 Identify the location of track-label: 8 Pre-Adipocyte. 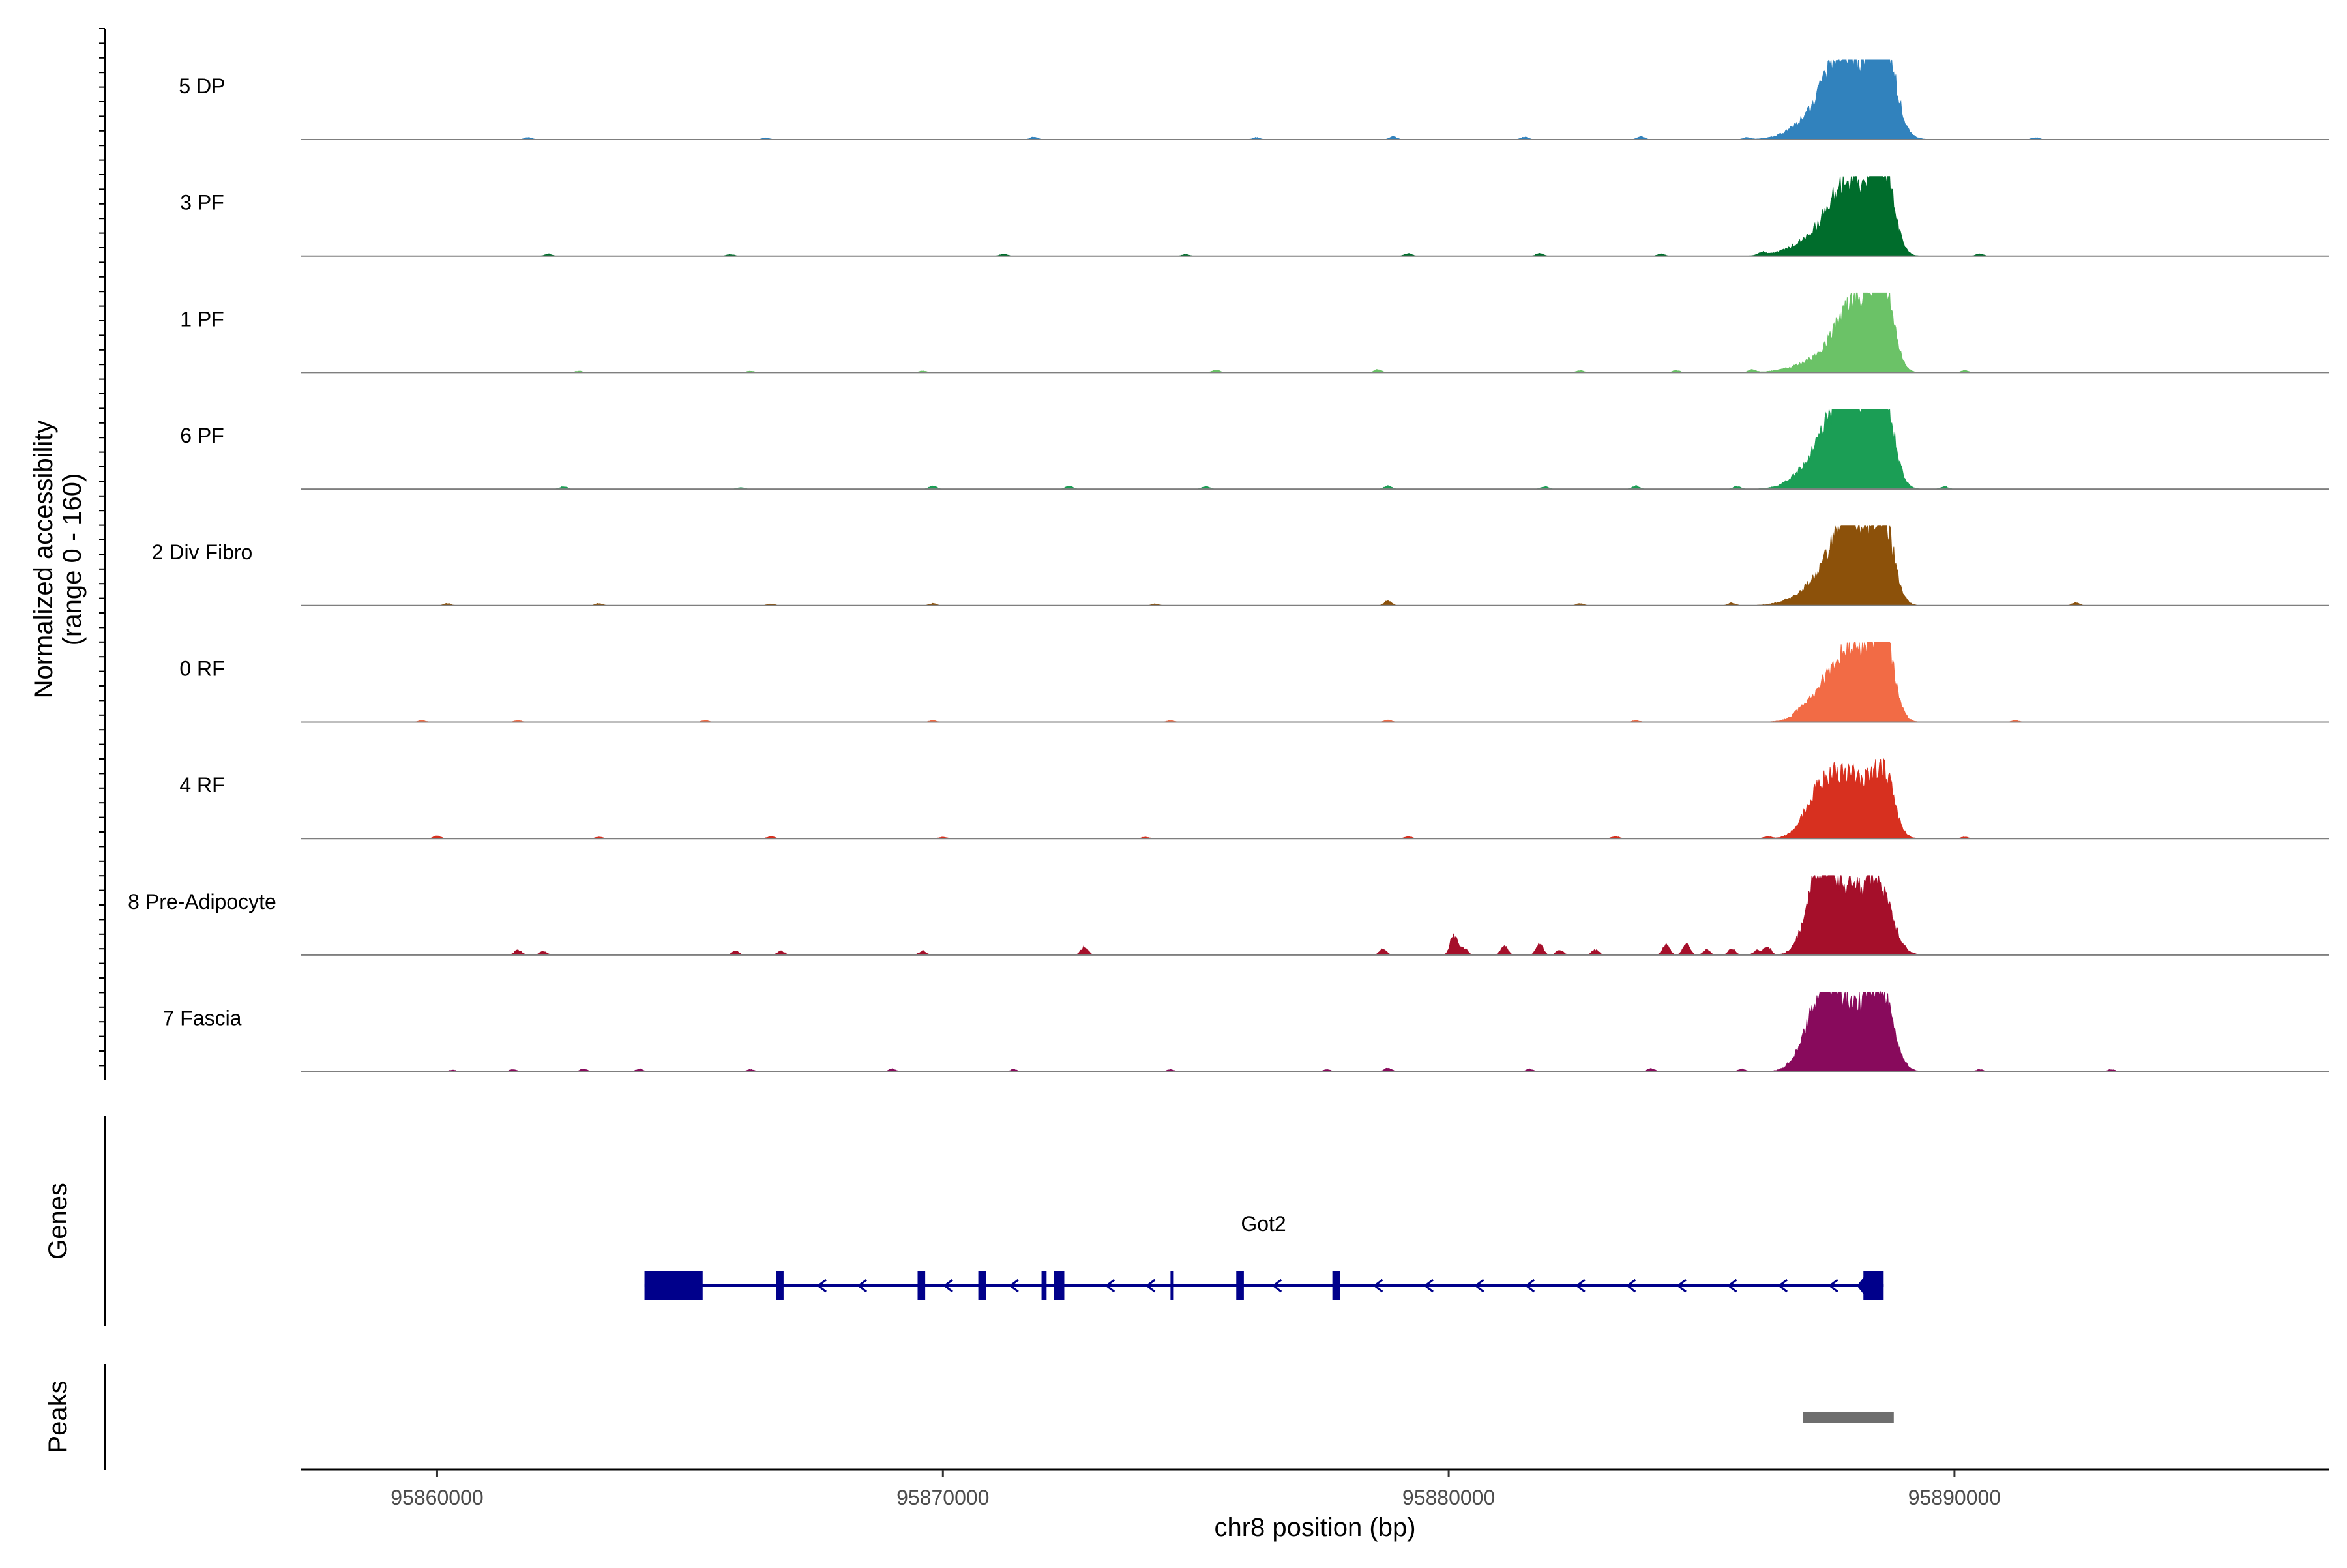
(202, 902).